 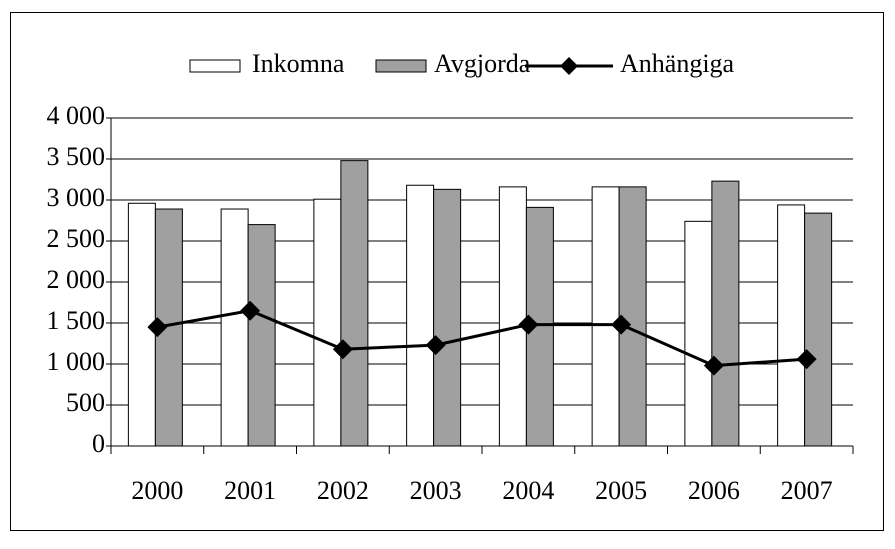 I want to click on x-tick-label: 2005, so click(x=621, y=490).